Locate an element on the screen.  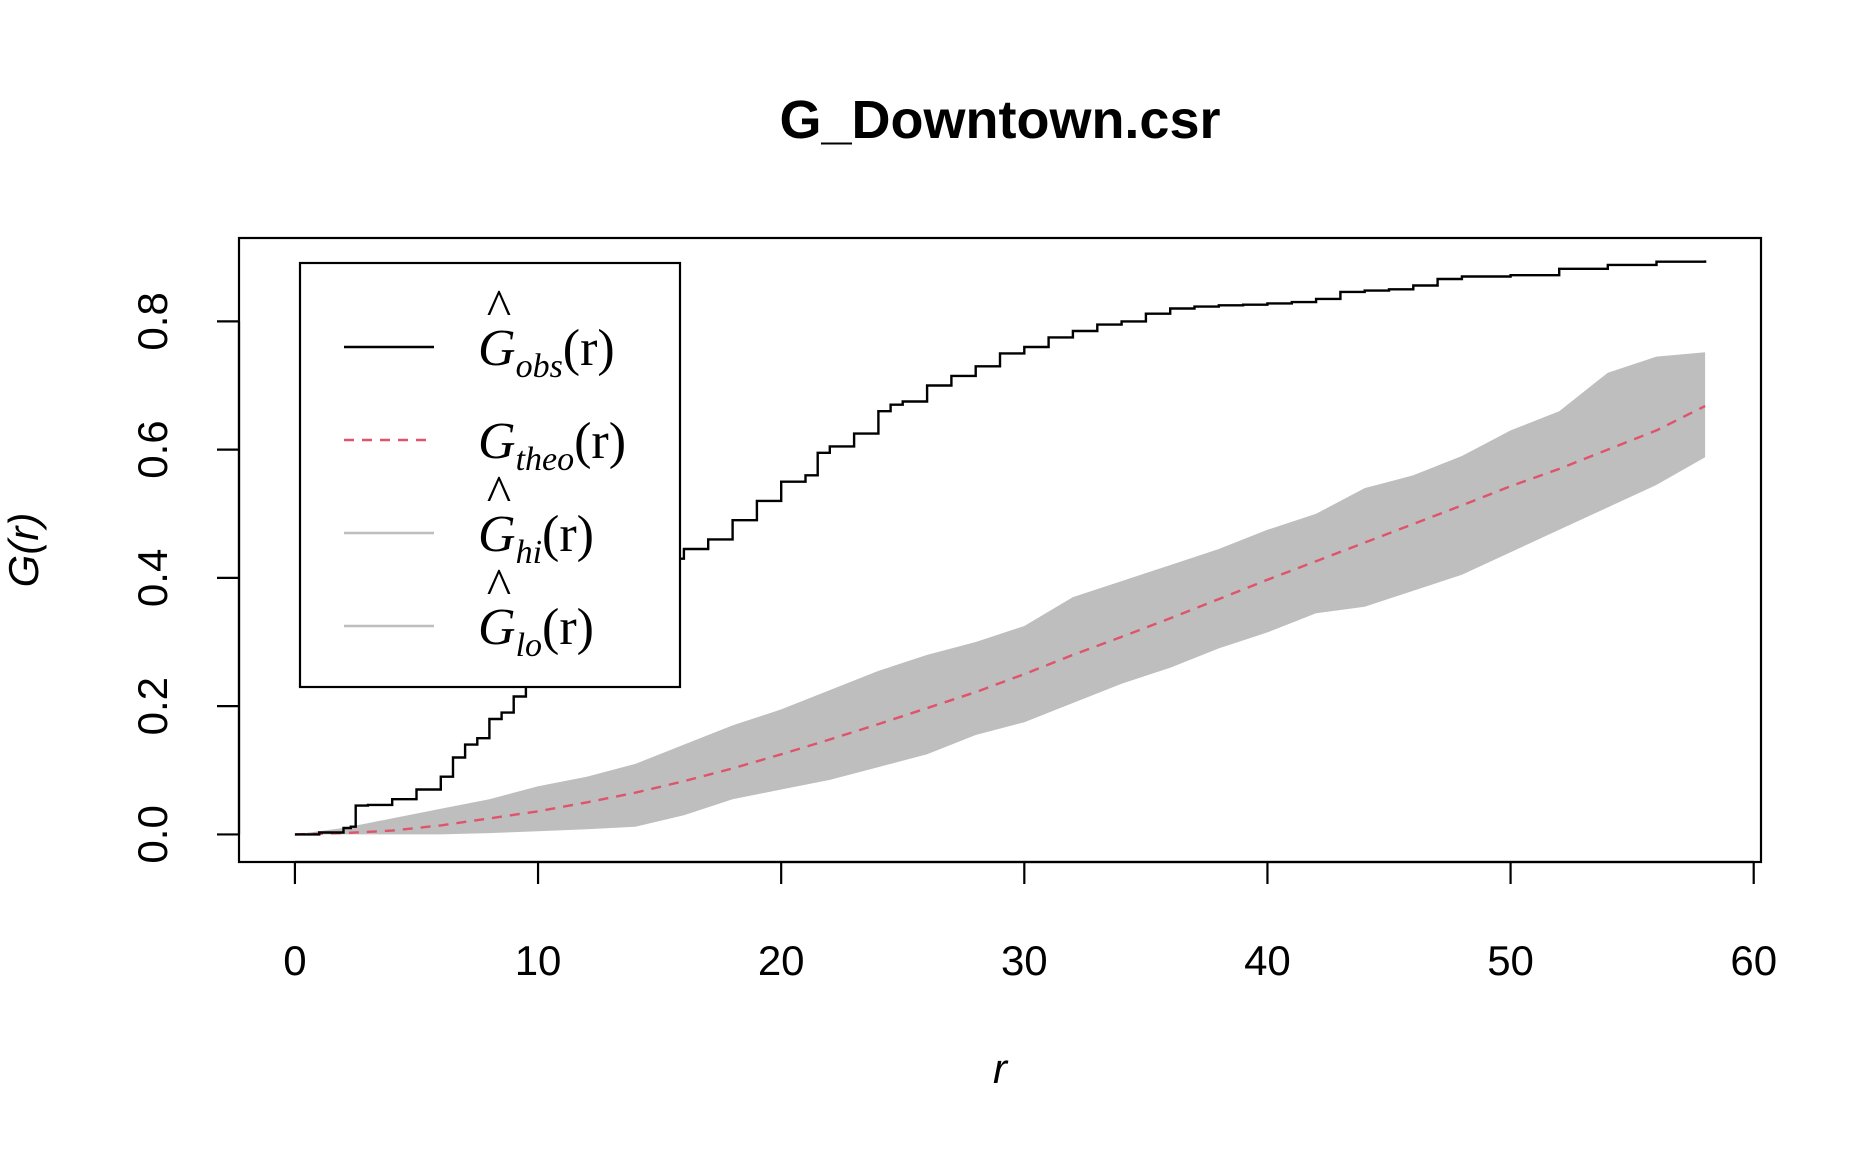
y-tick-label: 0.0 is located at coordinates (152, 834).